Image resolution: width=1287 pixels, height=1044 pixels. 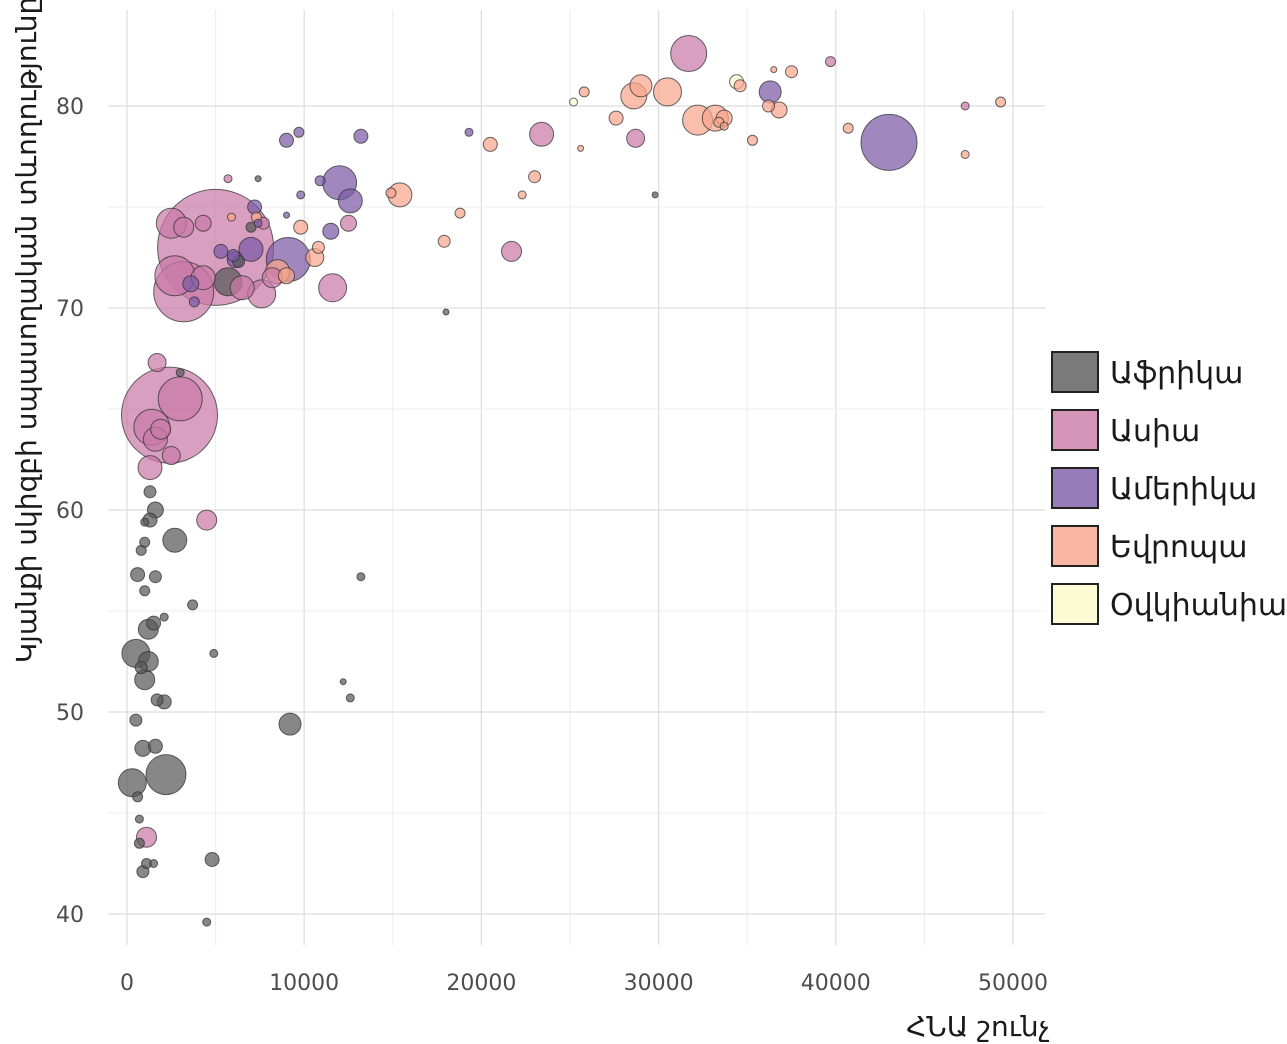 What do you see at coordinates (481, 983) in the screenshot?
I see `x-tick-label: 20000` at bounding box center [481, 983].